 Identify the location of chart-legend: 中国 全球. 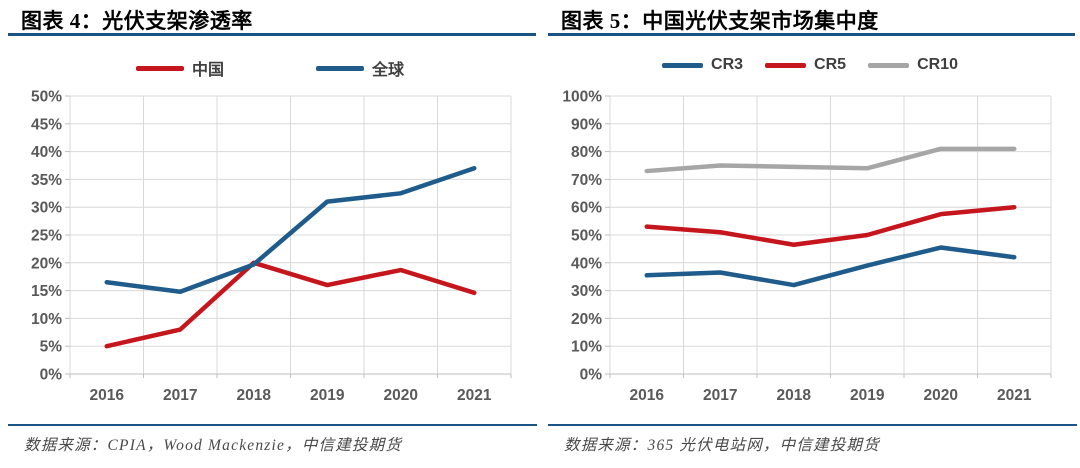
(270, 68).